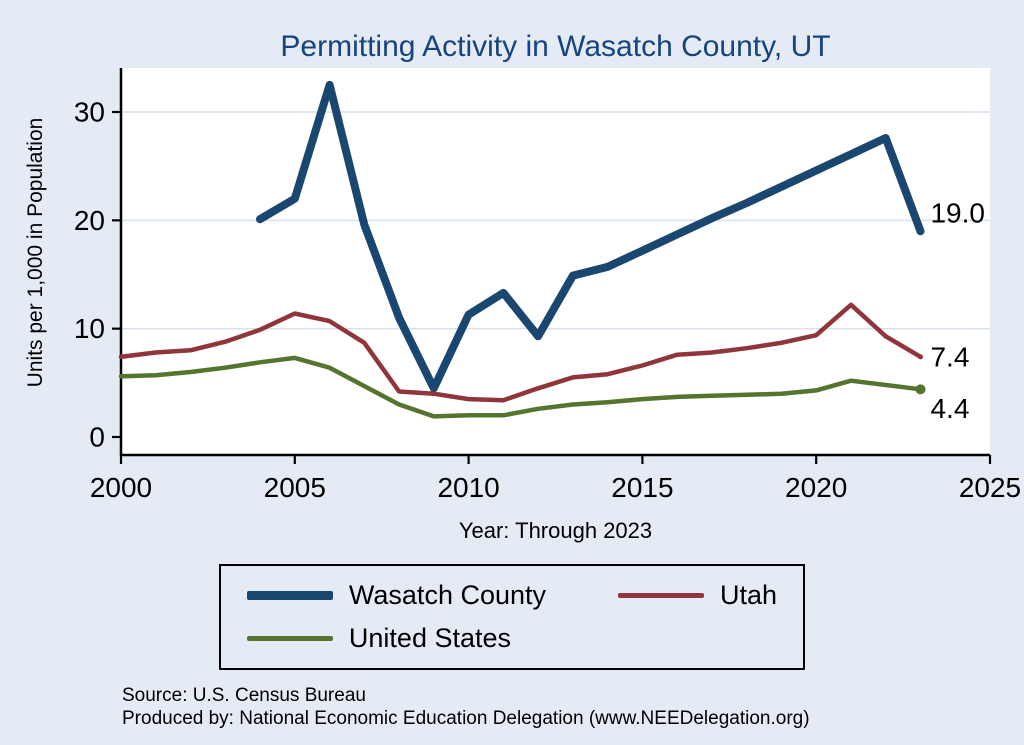 This screenshot has width=1024, height=745. Describe the element at coordinates (89, 112) in the screenshot. I see `y-tick-label: 30` at that location.